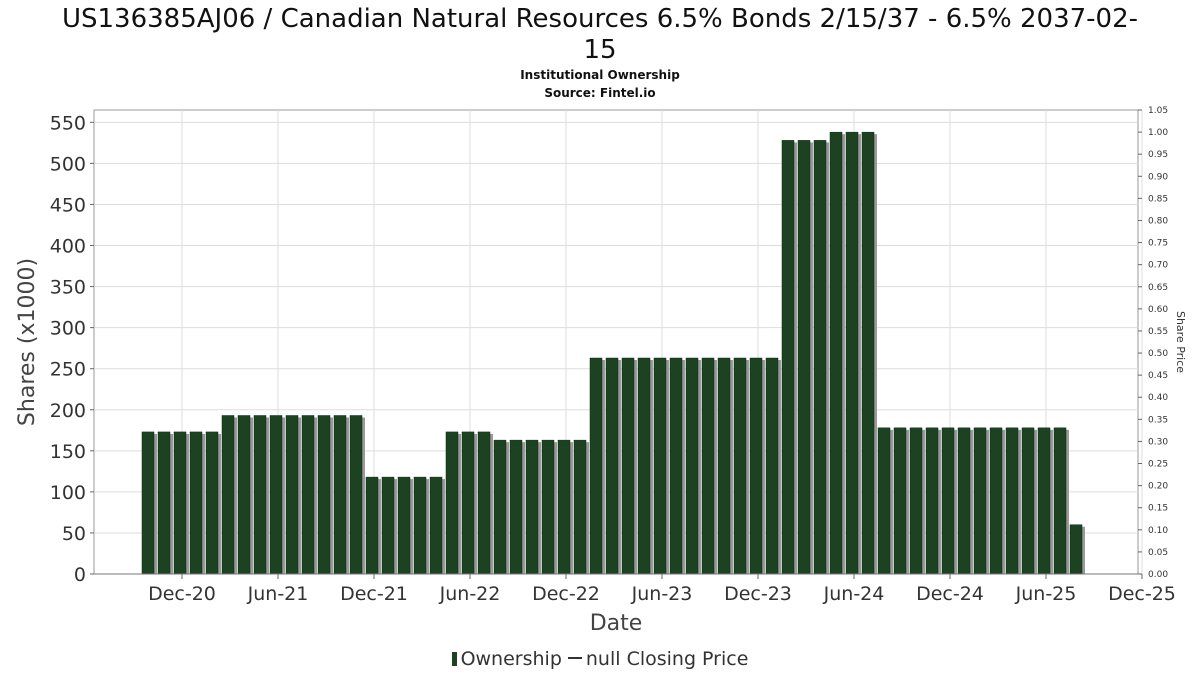  Describe the element at coordinates (1158, 332) in the screenshot. I see `y2-tick-label: 0.55` at that location.